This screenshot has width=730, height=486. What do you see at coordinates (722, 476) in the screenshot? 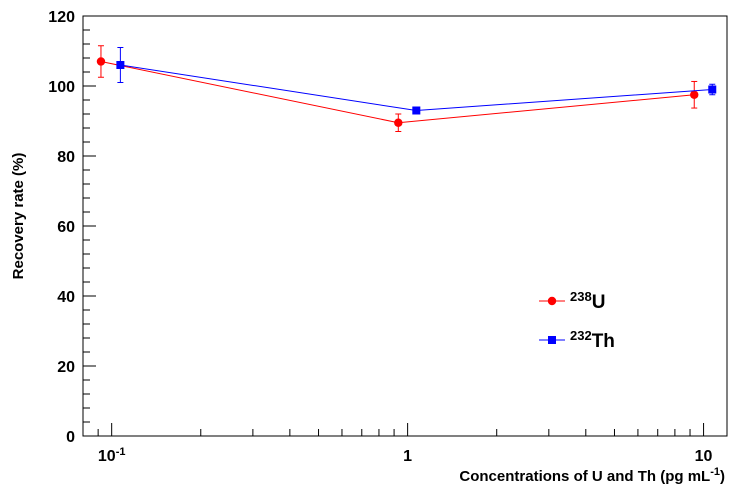
I see `x-axis-label-end: )` at bounding box center [722, 476].